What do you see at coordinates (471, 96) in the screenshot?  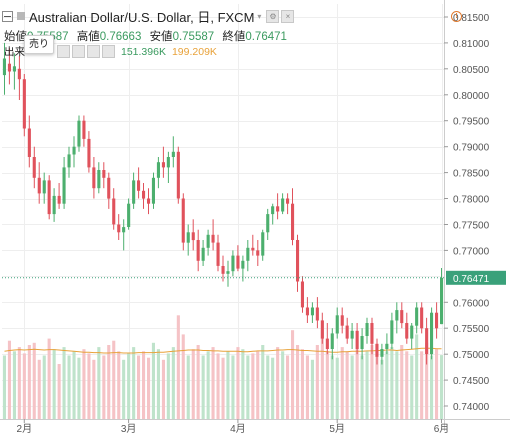 I see `price-tick-label: 0.80000` at bounding box center [471, 96].